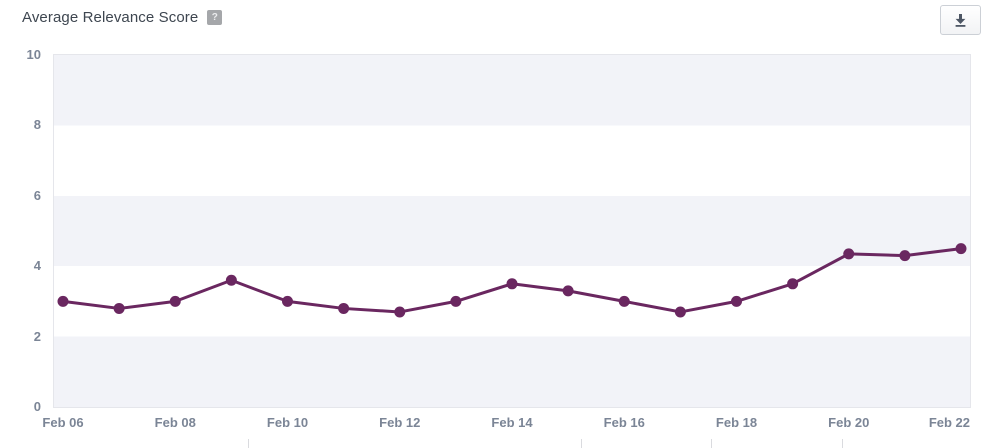  I want to click on x-axis-label: Feb 10, so click(287, 422).